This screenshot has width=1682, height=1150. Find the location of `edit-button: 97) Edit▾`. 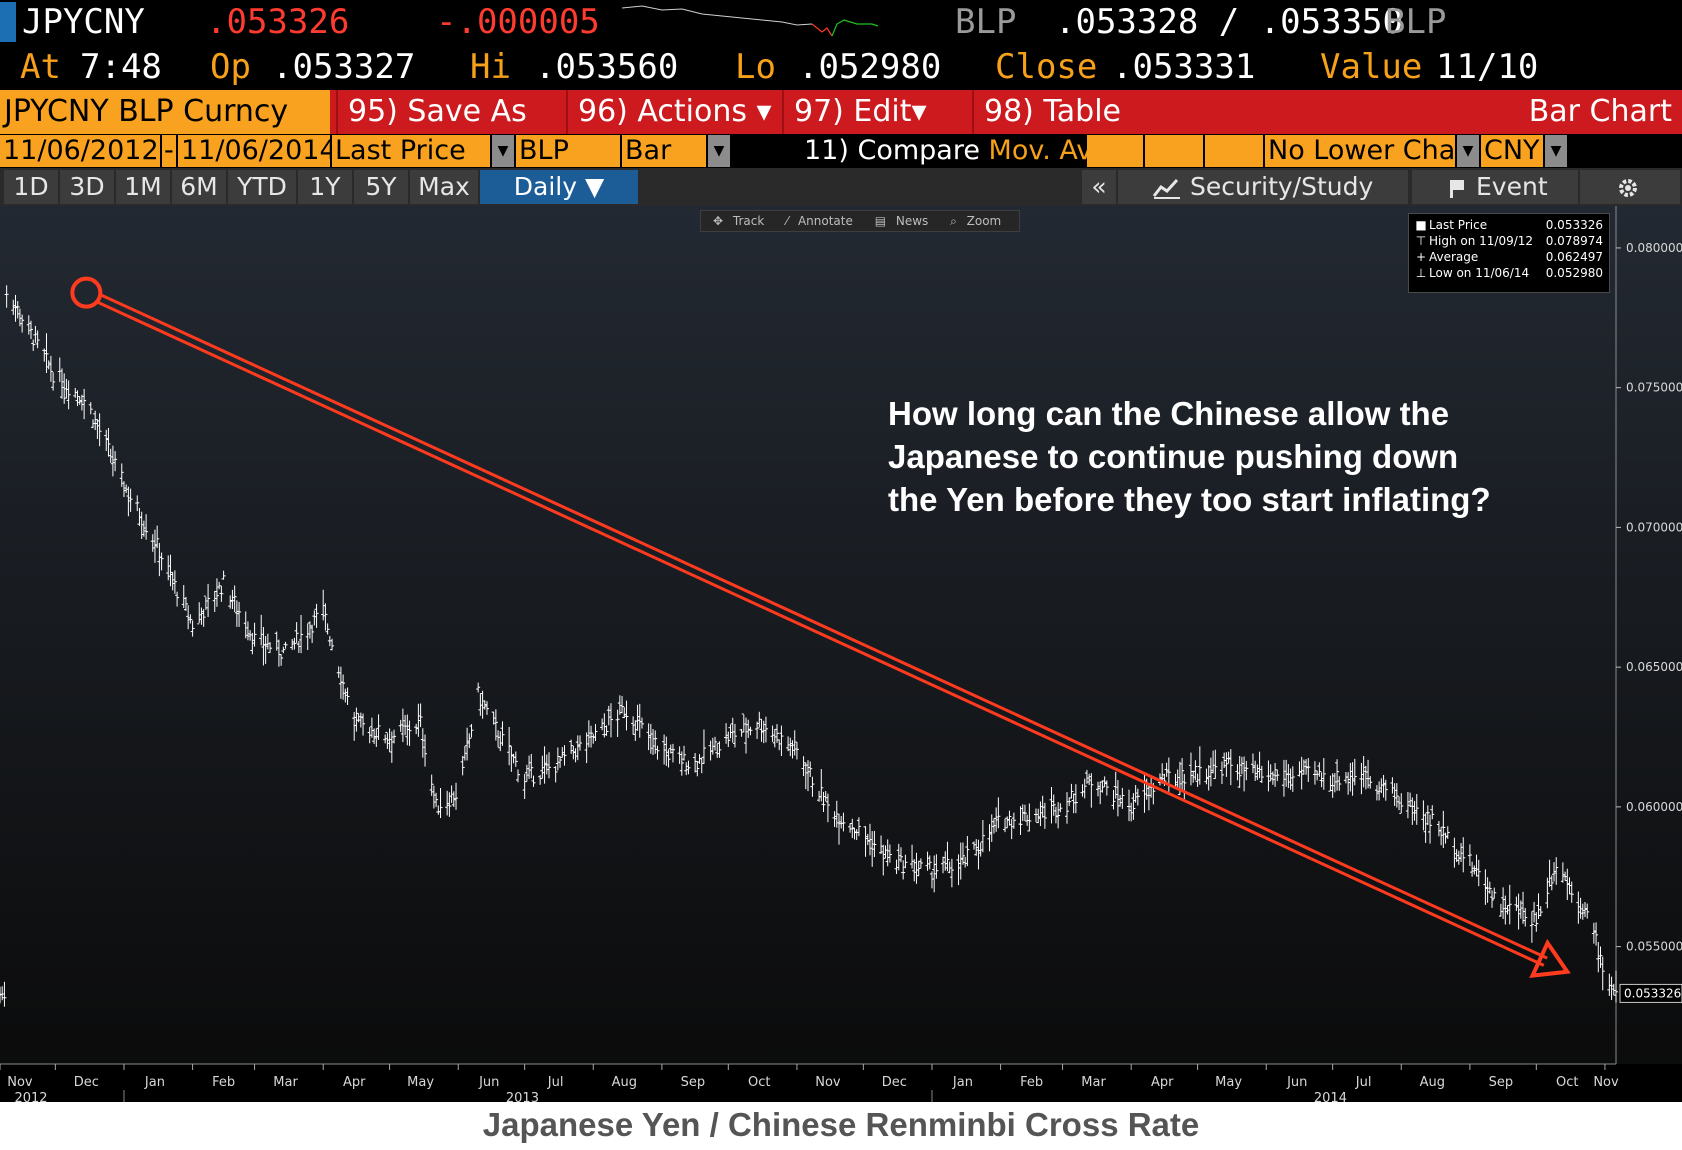

edit-button: 97) Edit▾ is located at coordinates (854, 112).